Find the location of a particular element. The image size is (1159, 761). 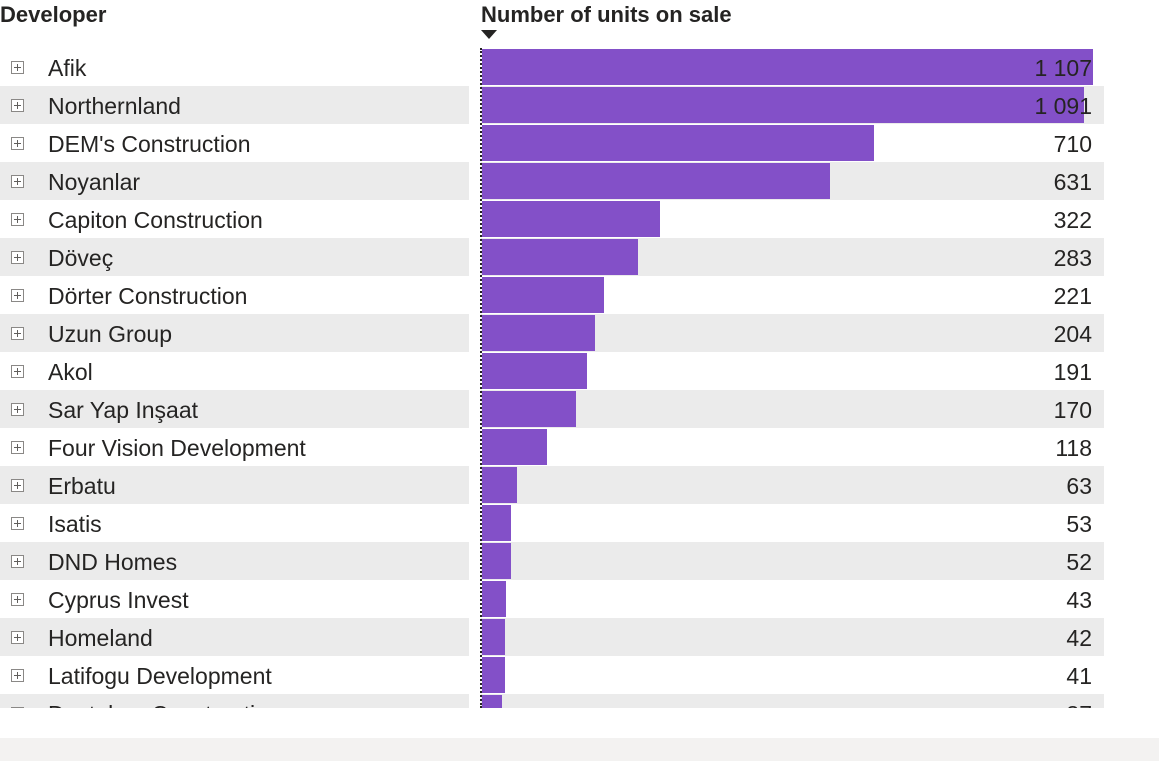

units-value: 1 107 is located at coordinates (1063, 68).